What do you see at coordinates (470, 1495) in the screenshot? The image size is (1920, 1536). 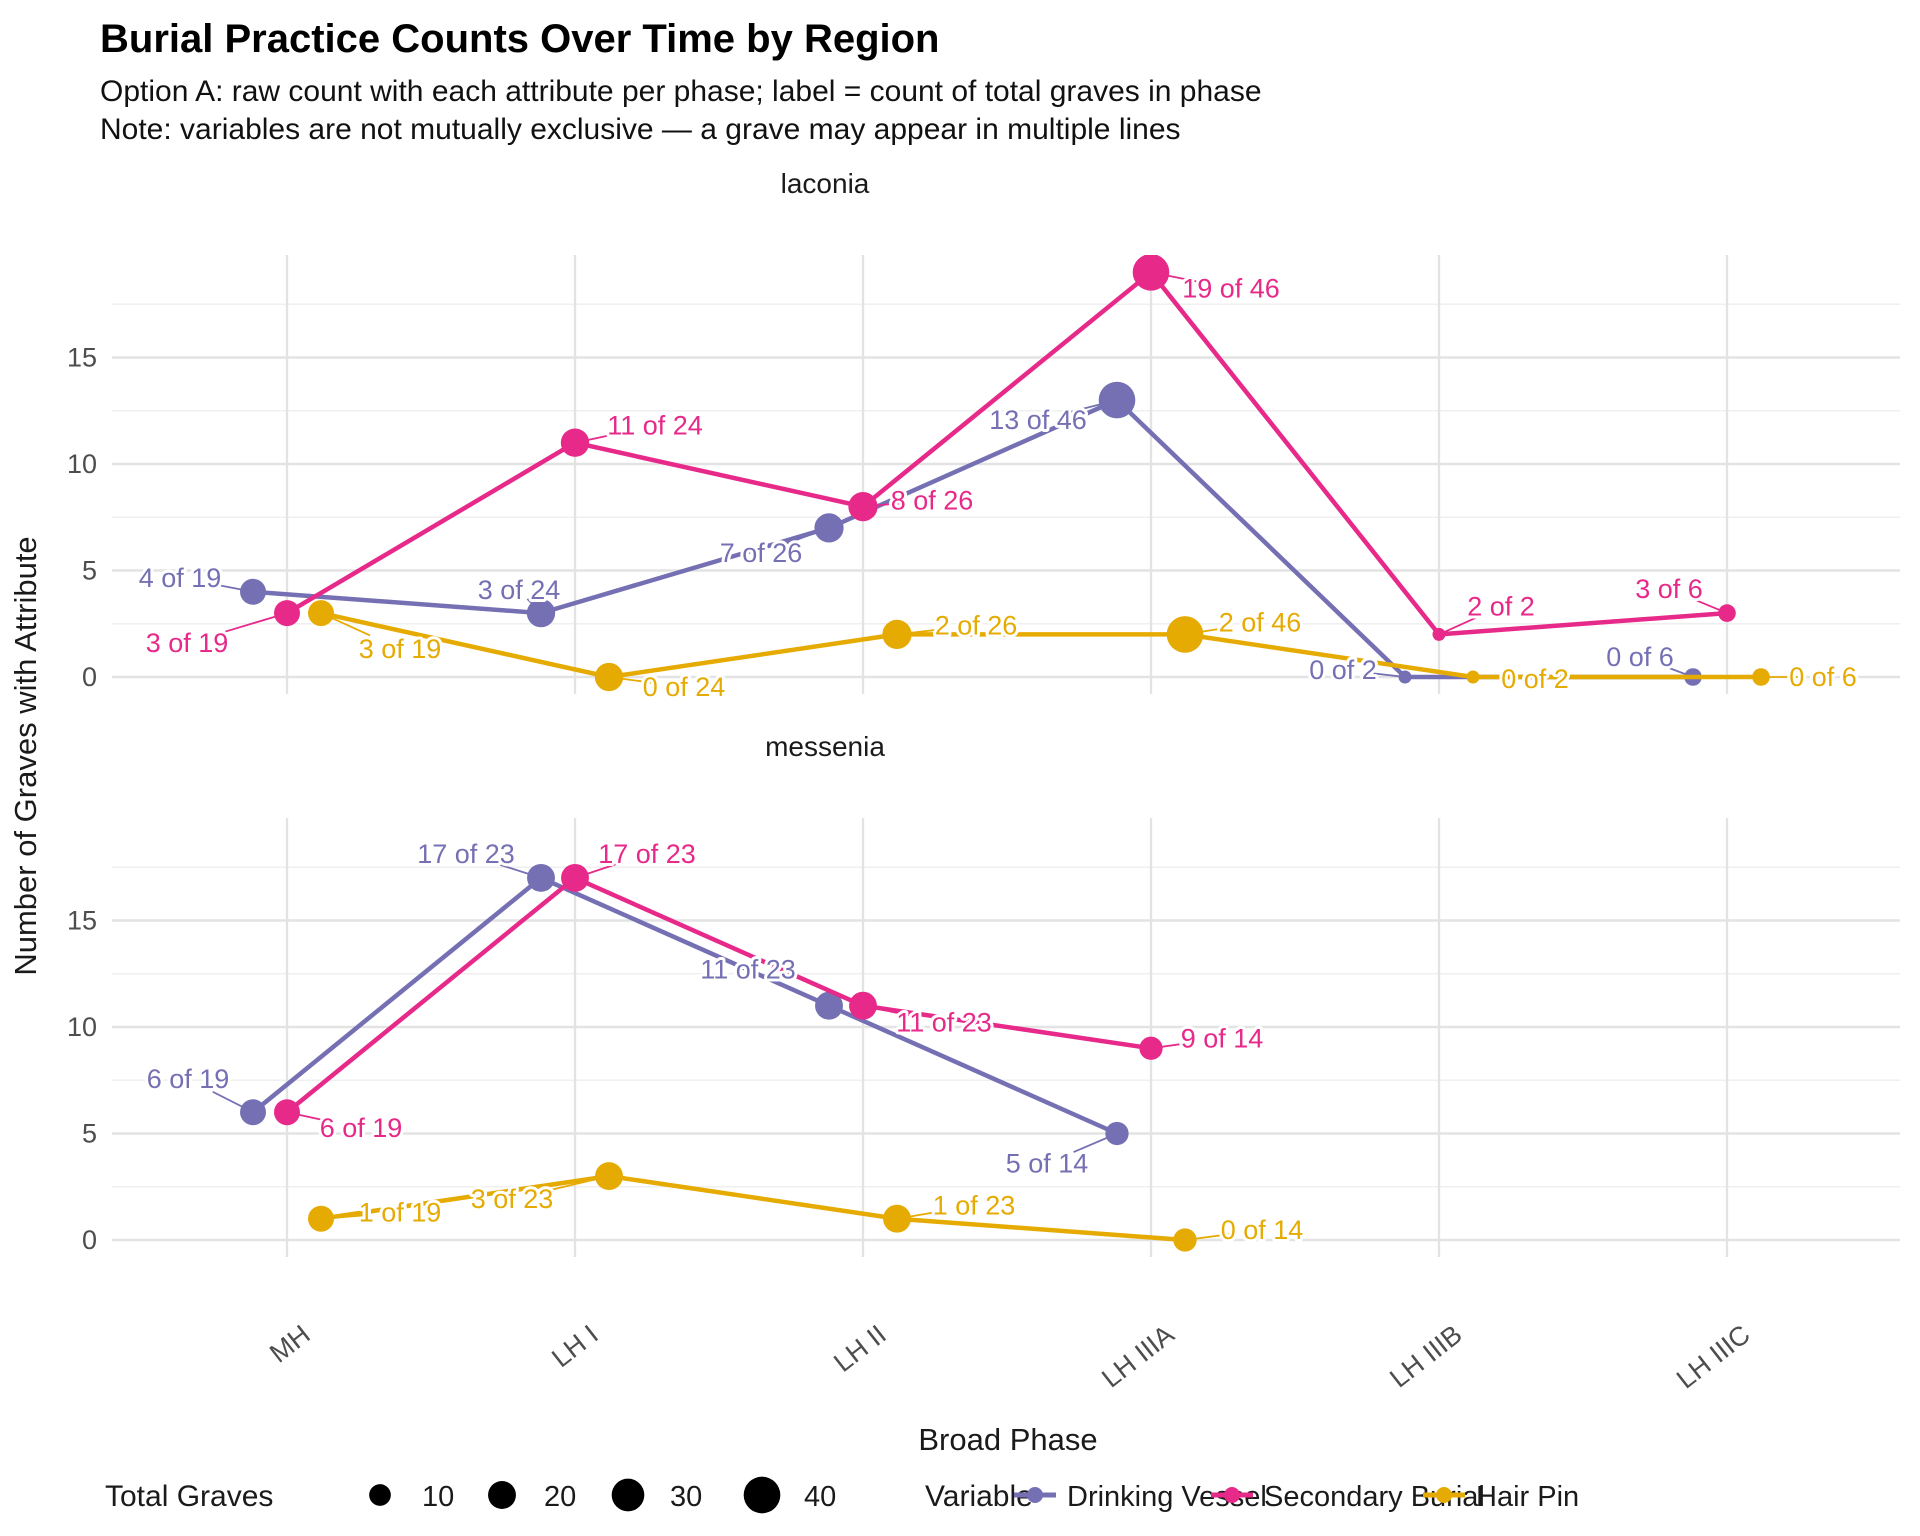 I see `size-legend: Total Graves 10 20 30 40` at bounding box center [470, 1495].